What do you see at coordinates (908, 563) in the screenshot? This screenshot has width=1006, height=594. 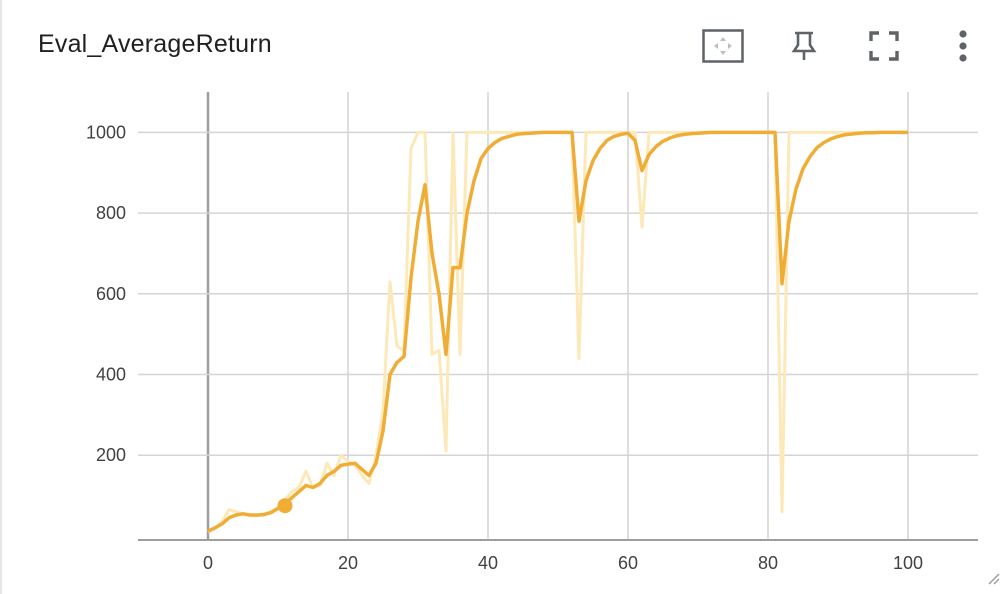 I see `x-tick-label: 100` at bounding box center [908, 563].